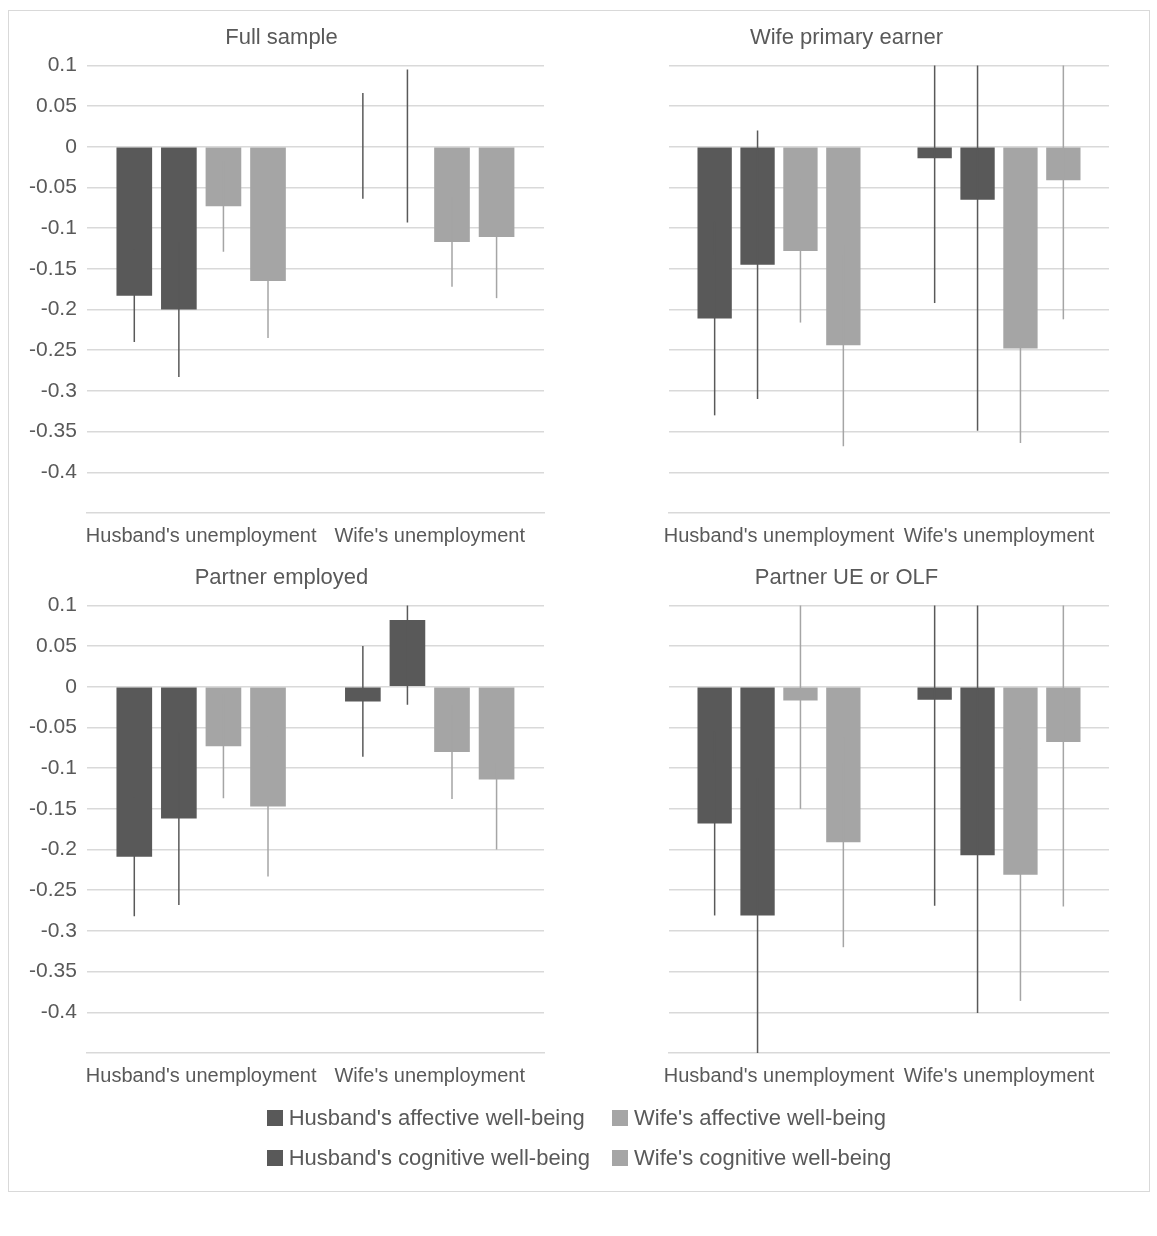 The width and height of the screenshot is (1157, 1236). What do you see at coordinates (281, 37) in the screenshot?
I see `chart-title: Full sample` at bounding box center [281, 37].